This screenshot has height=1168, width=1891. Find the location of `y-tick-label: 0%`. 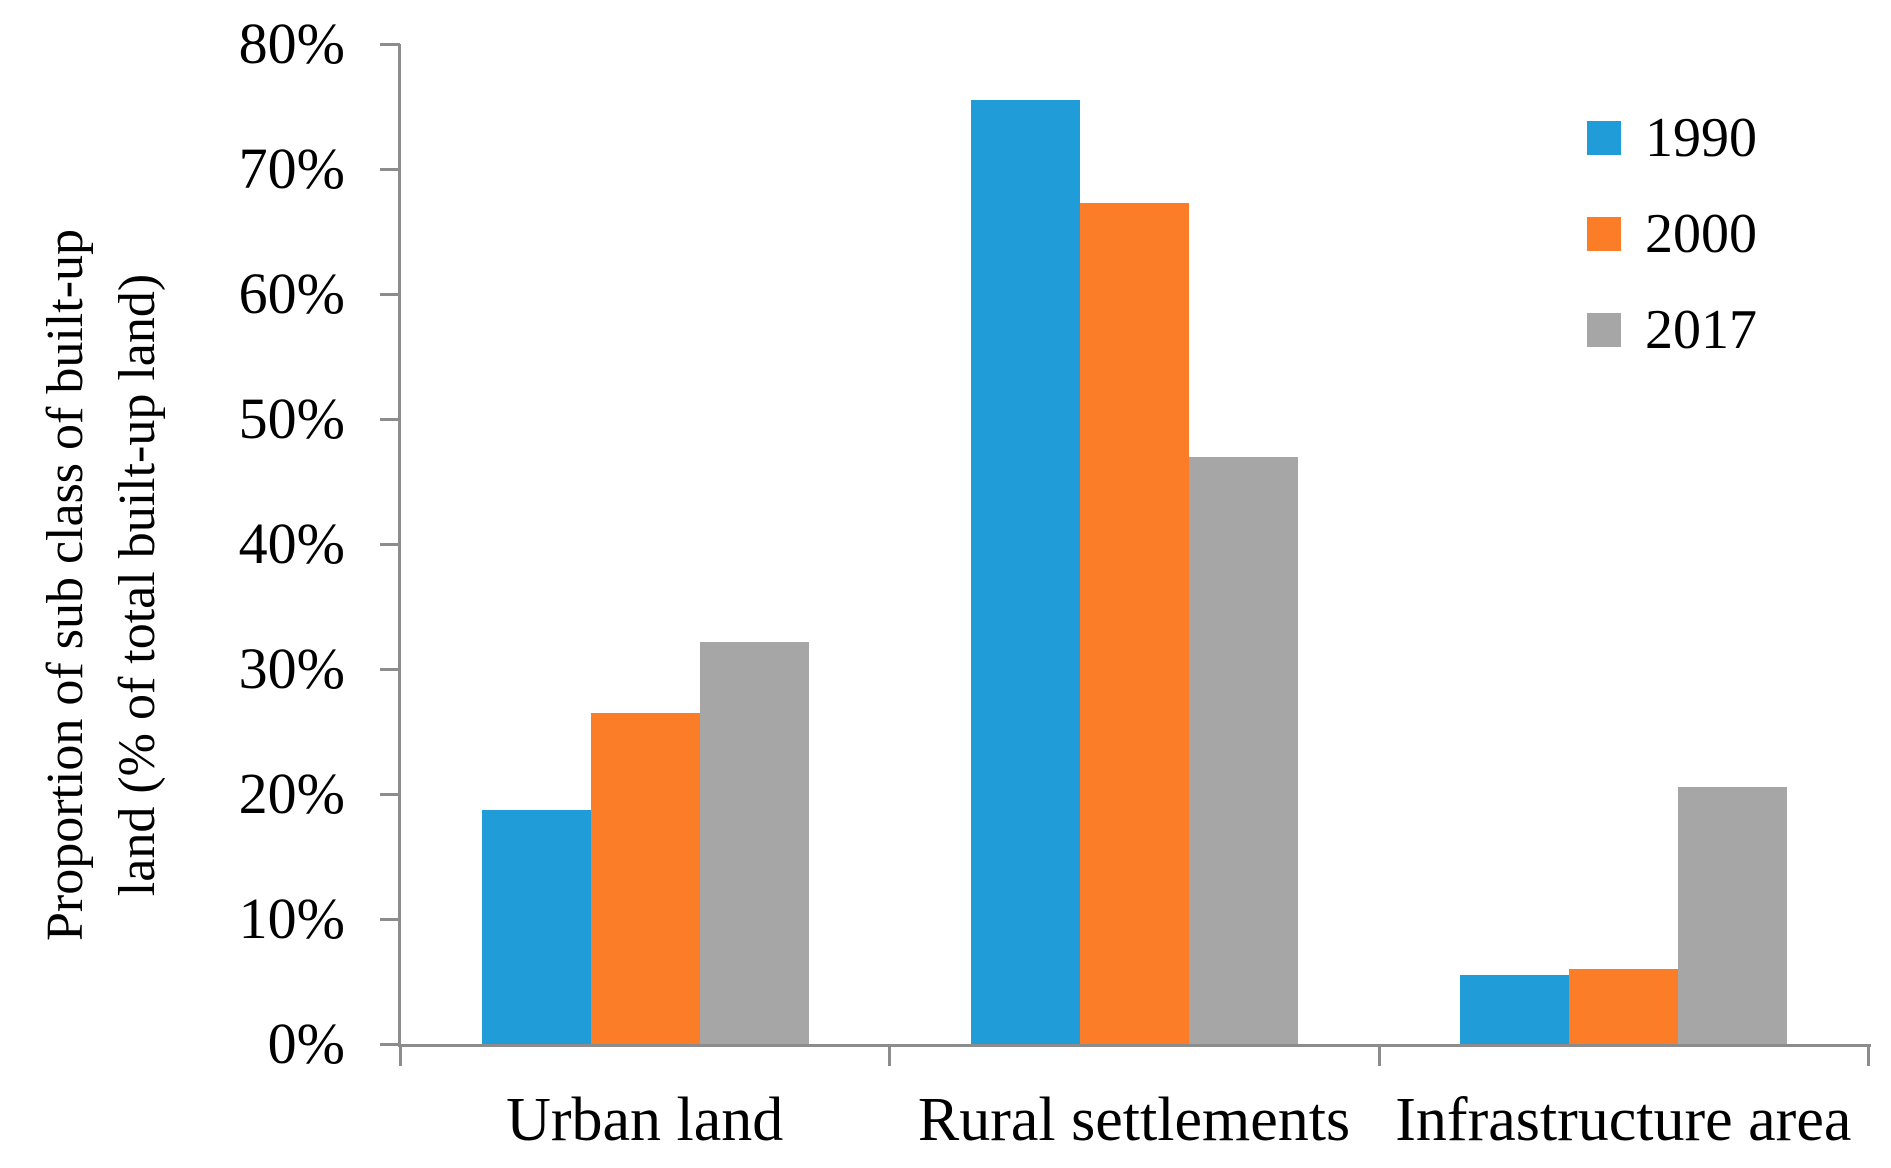

y-tick-label: 0% is located at coordinates (306, 1043).